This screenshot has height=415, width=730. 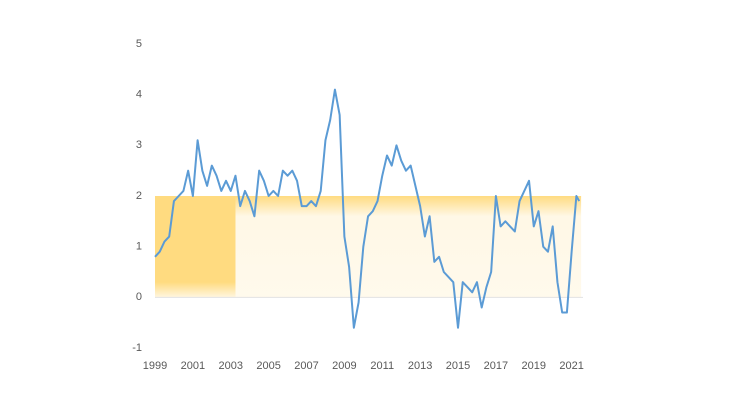 What do you see at coordinates (139, 247) in the screenshot?
I see `y-tick-label: 1` at bounding box center [139, 247].